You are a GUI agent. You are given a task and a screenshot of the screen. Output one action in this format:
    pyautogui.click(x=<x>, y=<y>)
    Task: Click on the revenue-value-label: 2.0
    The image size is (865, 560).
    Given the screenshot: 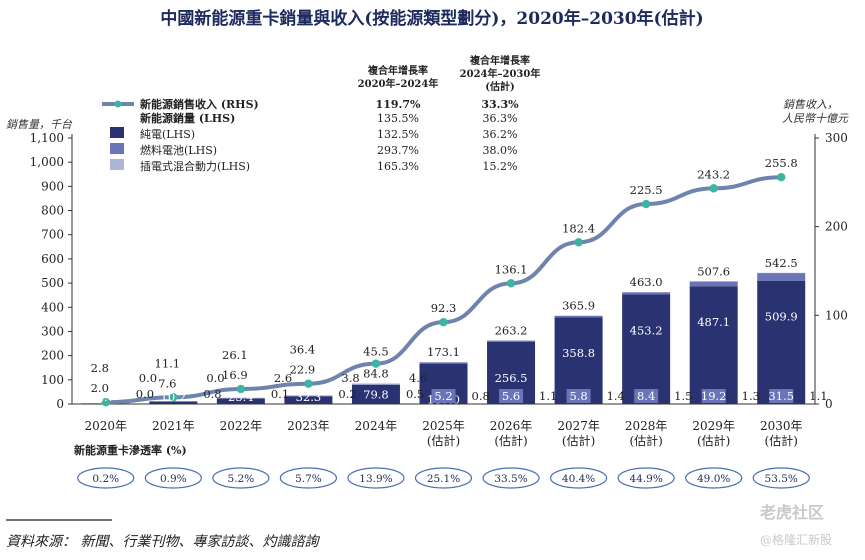 What is the action you would take?
    pyautogui.click(x=100, y=388)
    